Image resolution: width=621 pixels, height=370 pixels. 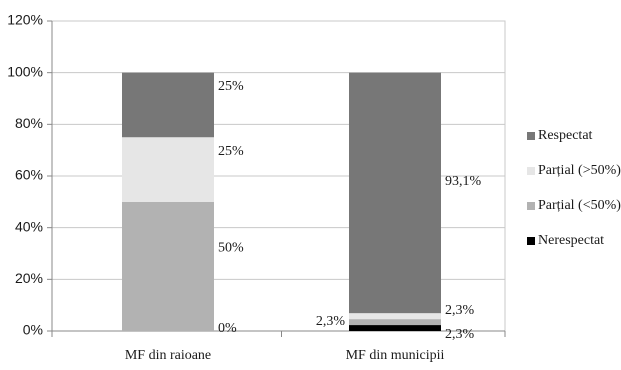 What do you see at coordinates (571, 240) in the screenshot?
I see `legend-label: Nerespectat` at bounding box center [571, 240].